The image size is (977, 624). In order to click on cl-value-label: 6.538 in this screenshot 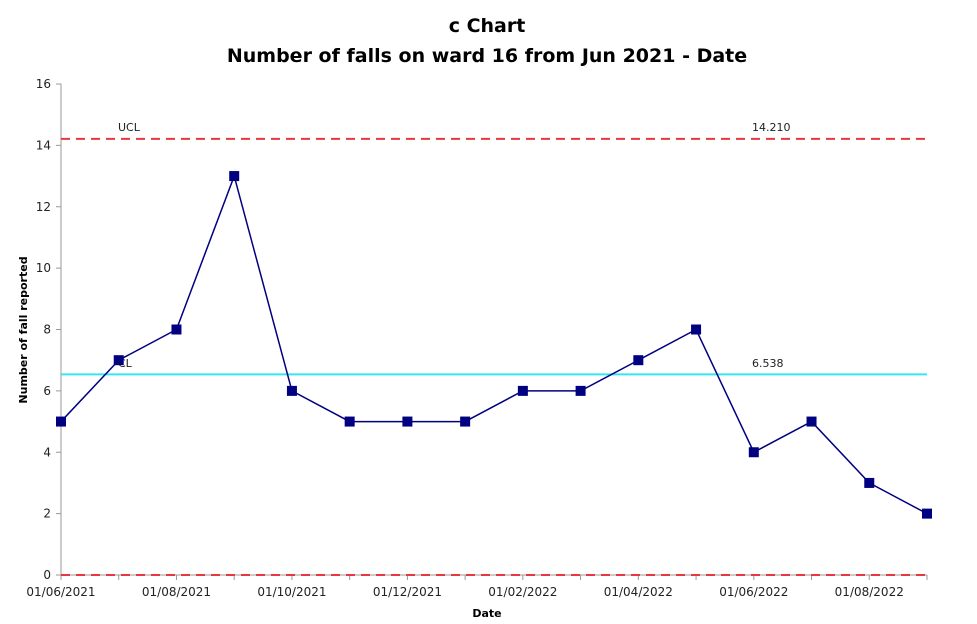, I will do `click(768, 363)`.